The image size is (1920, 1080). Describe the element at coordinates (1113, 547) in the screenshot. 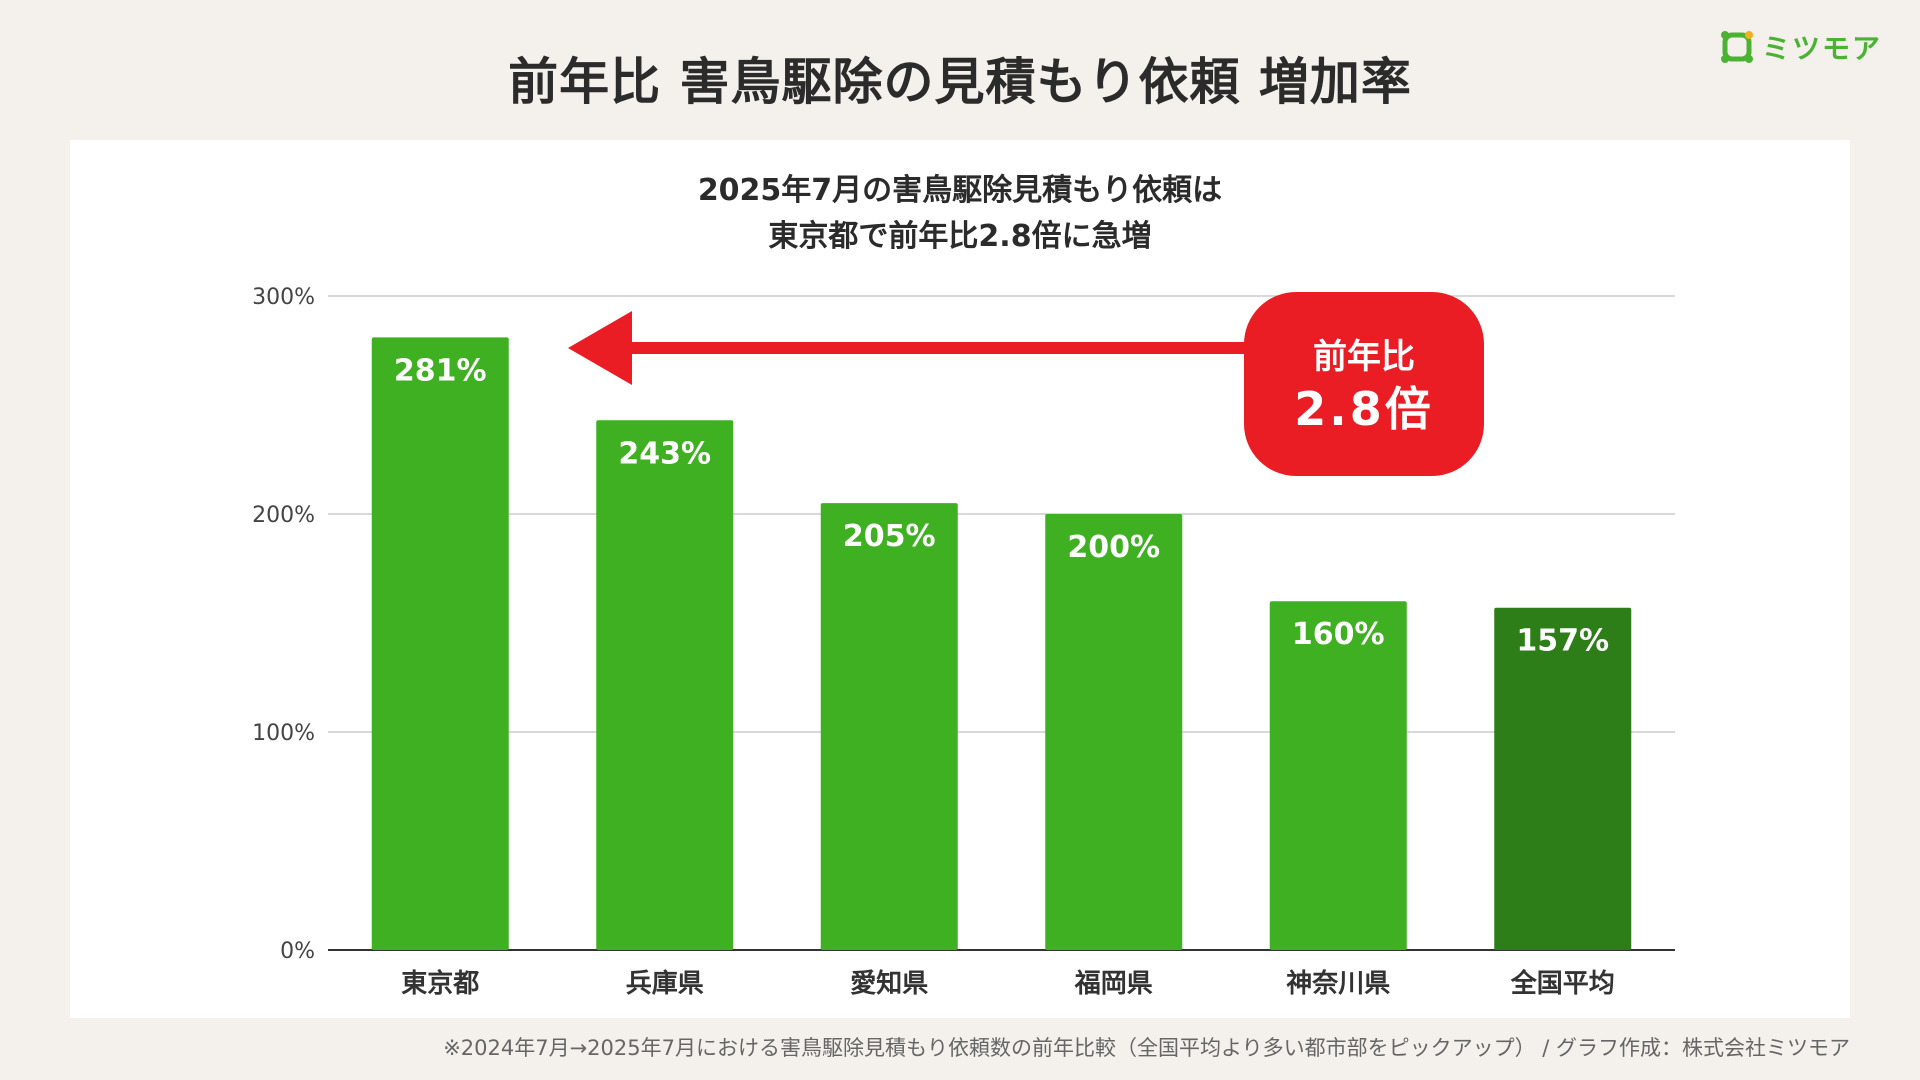

I see `bar-value-label: 200%` at that location.